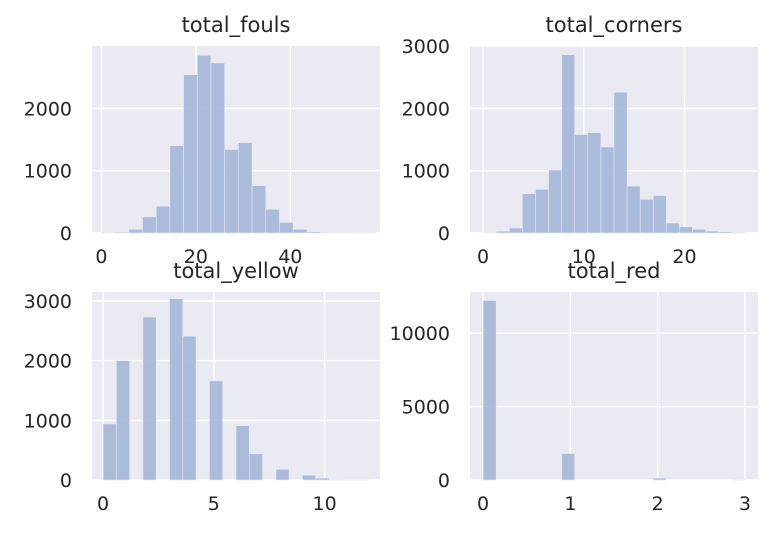 The height and width of the screenshot is (533, 773). Describe the element at coordinates (426, 408) in the screenshot. I see `y-tick-label: 5000` at that location.